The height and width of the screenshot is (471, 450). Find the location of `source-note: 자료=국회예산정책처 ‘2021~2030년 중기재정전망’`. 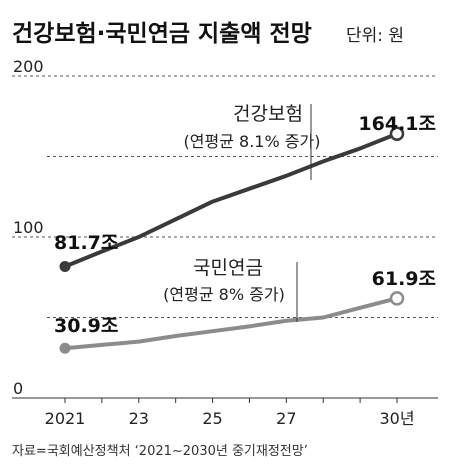

source-note: 자료=국회예산정책처 ‘2021~2030년 중기재정전망’ is located at coordinates (160, 451).